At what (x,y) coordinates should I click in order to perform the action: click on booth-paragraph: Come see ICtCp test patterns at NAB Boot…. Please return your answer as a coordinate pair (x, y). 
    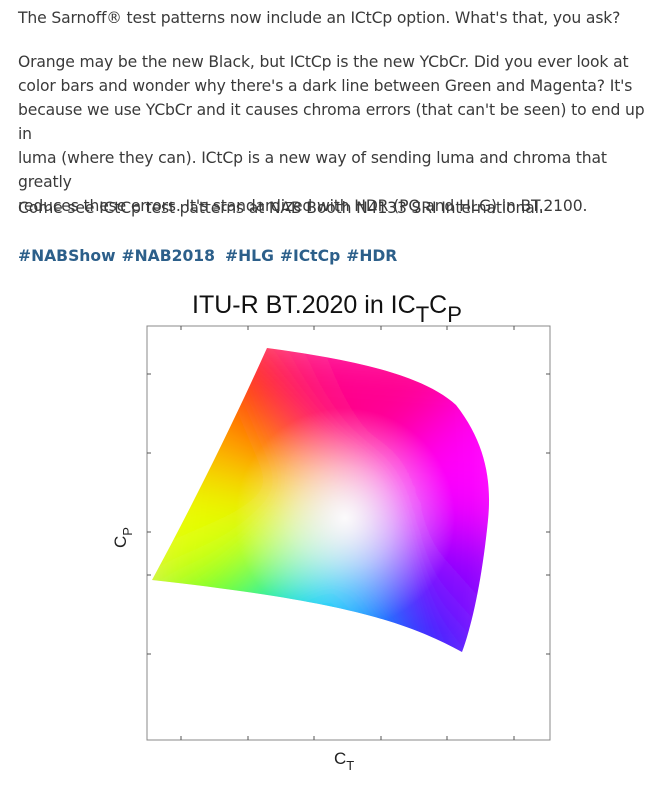
    Looking at the image, I should click on (281, 208).